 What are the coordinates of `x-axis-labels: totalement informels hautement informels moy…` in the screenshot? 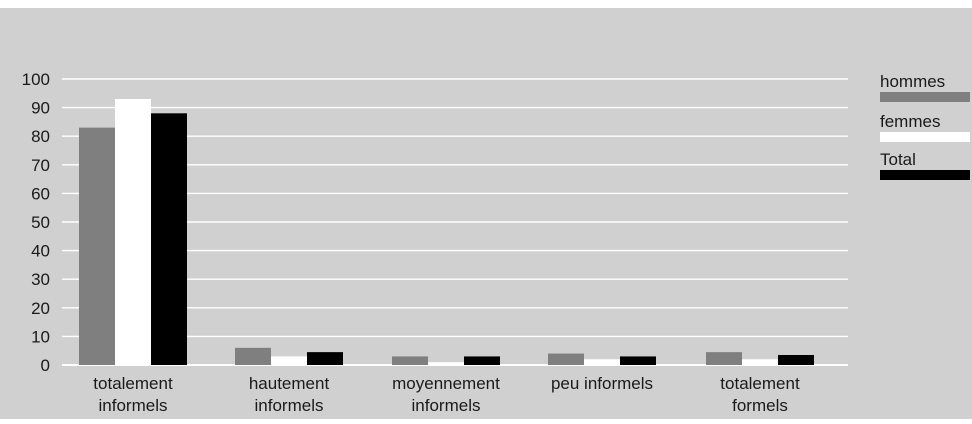 It's located at (446, 394).